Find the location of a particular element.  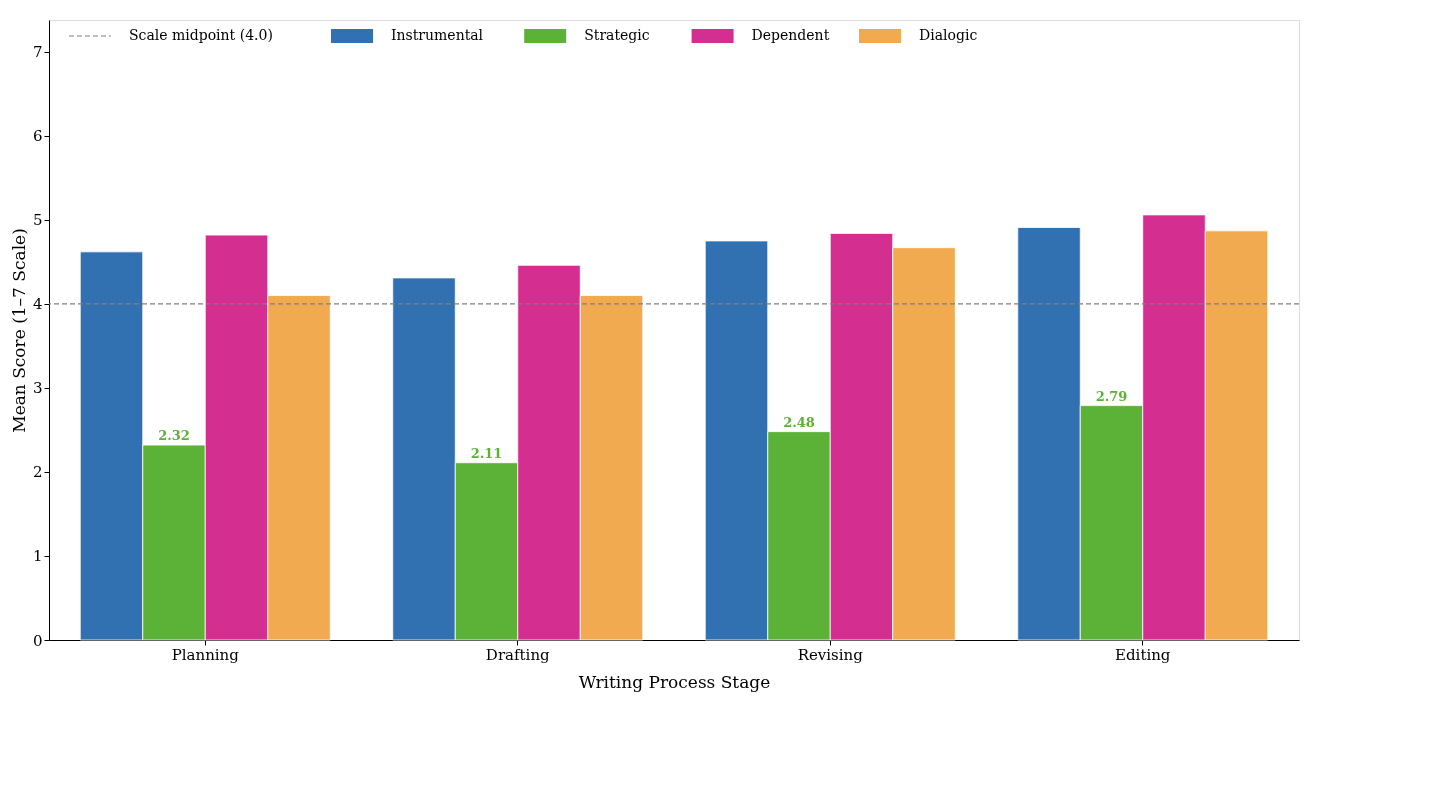

data-label: 2.79 is located at coordinates (1111, 396).